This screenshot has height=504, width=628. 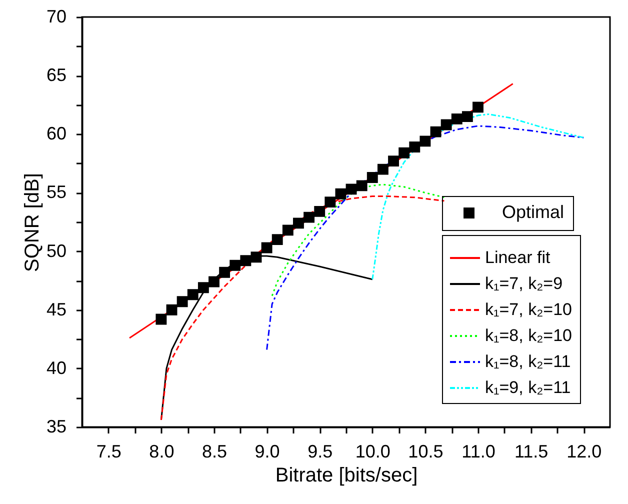 I want to click on legend-label: k₁=7, k₂=9, so click(x=524, y=283).